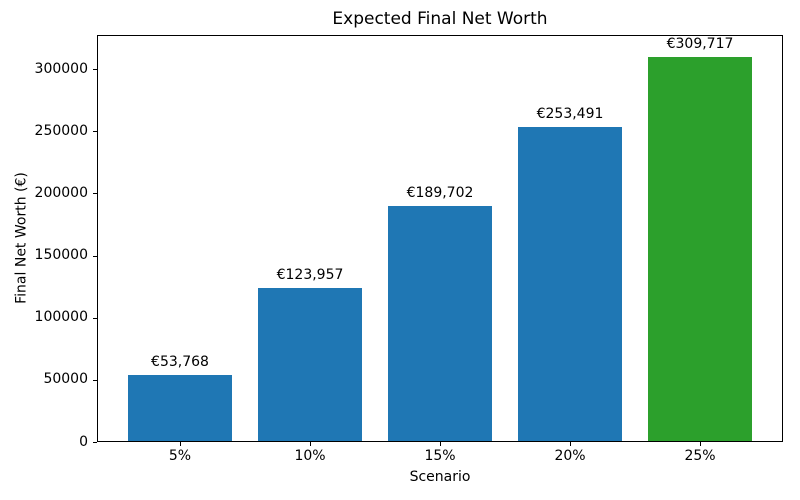 The width and height of the screenshot is (800, 500). Describe the element at coordinates (83, 442) in the screenshot. I see `y-axis-tick-label: 0` at that location.